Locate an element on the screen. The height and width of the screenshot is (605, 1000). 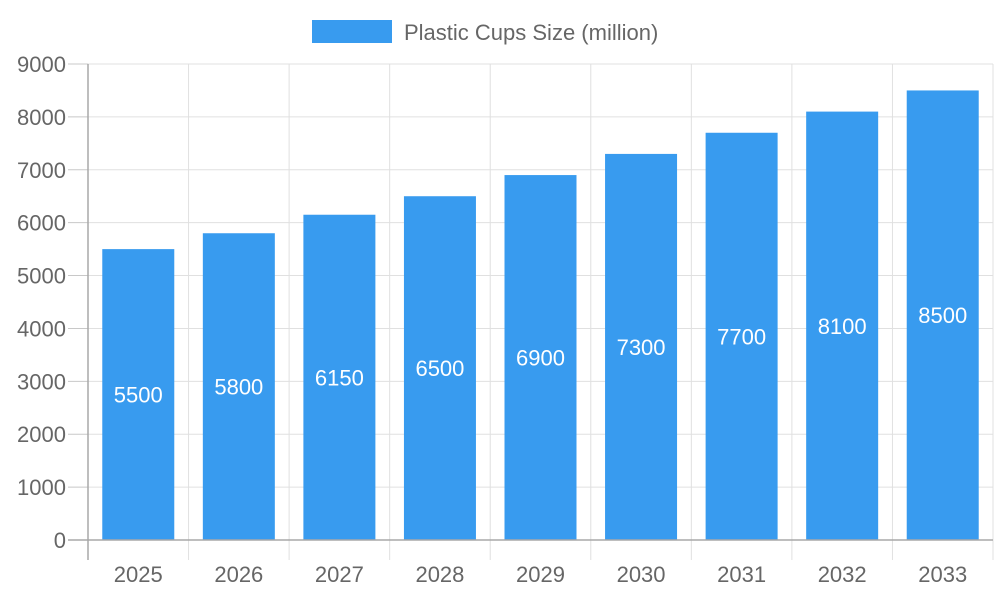
data-label: 6150 is located at coordinates (339, 377).